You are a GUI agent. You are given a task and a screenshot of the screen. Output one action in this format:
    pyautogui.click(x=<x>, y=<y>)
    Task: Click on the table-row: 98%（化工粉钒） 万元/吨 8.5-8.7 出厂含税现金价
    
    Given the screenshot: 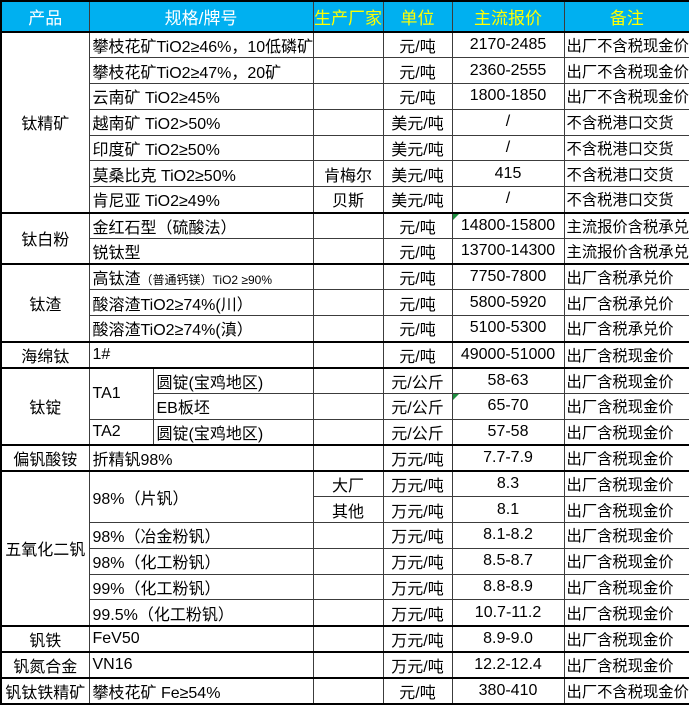 What is the action you would take?
    pyautogui.click(x=345, y=561)
    